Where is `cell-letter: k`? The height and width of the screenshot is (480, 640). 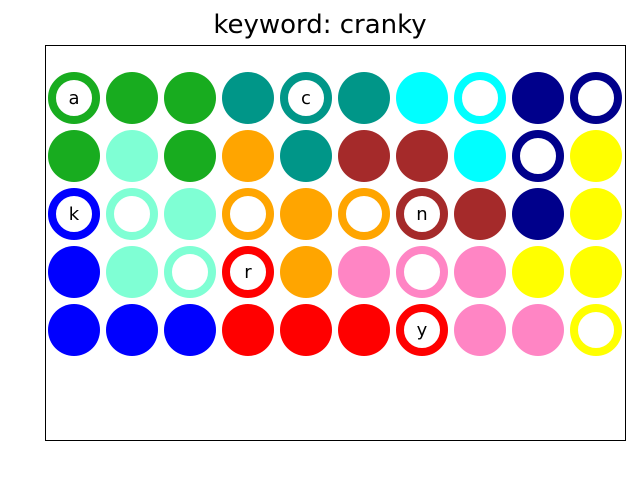 cell-letter: k is located at coordinates (74, 214).